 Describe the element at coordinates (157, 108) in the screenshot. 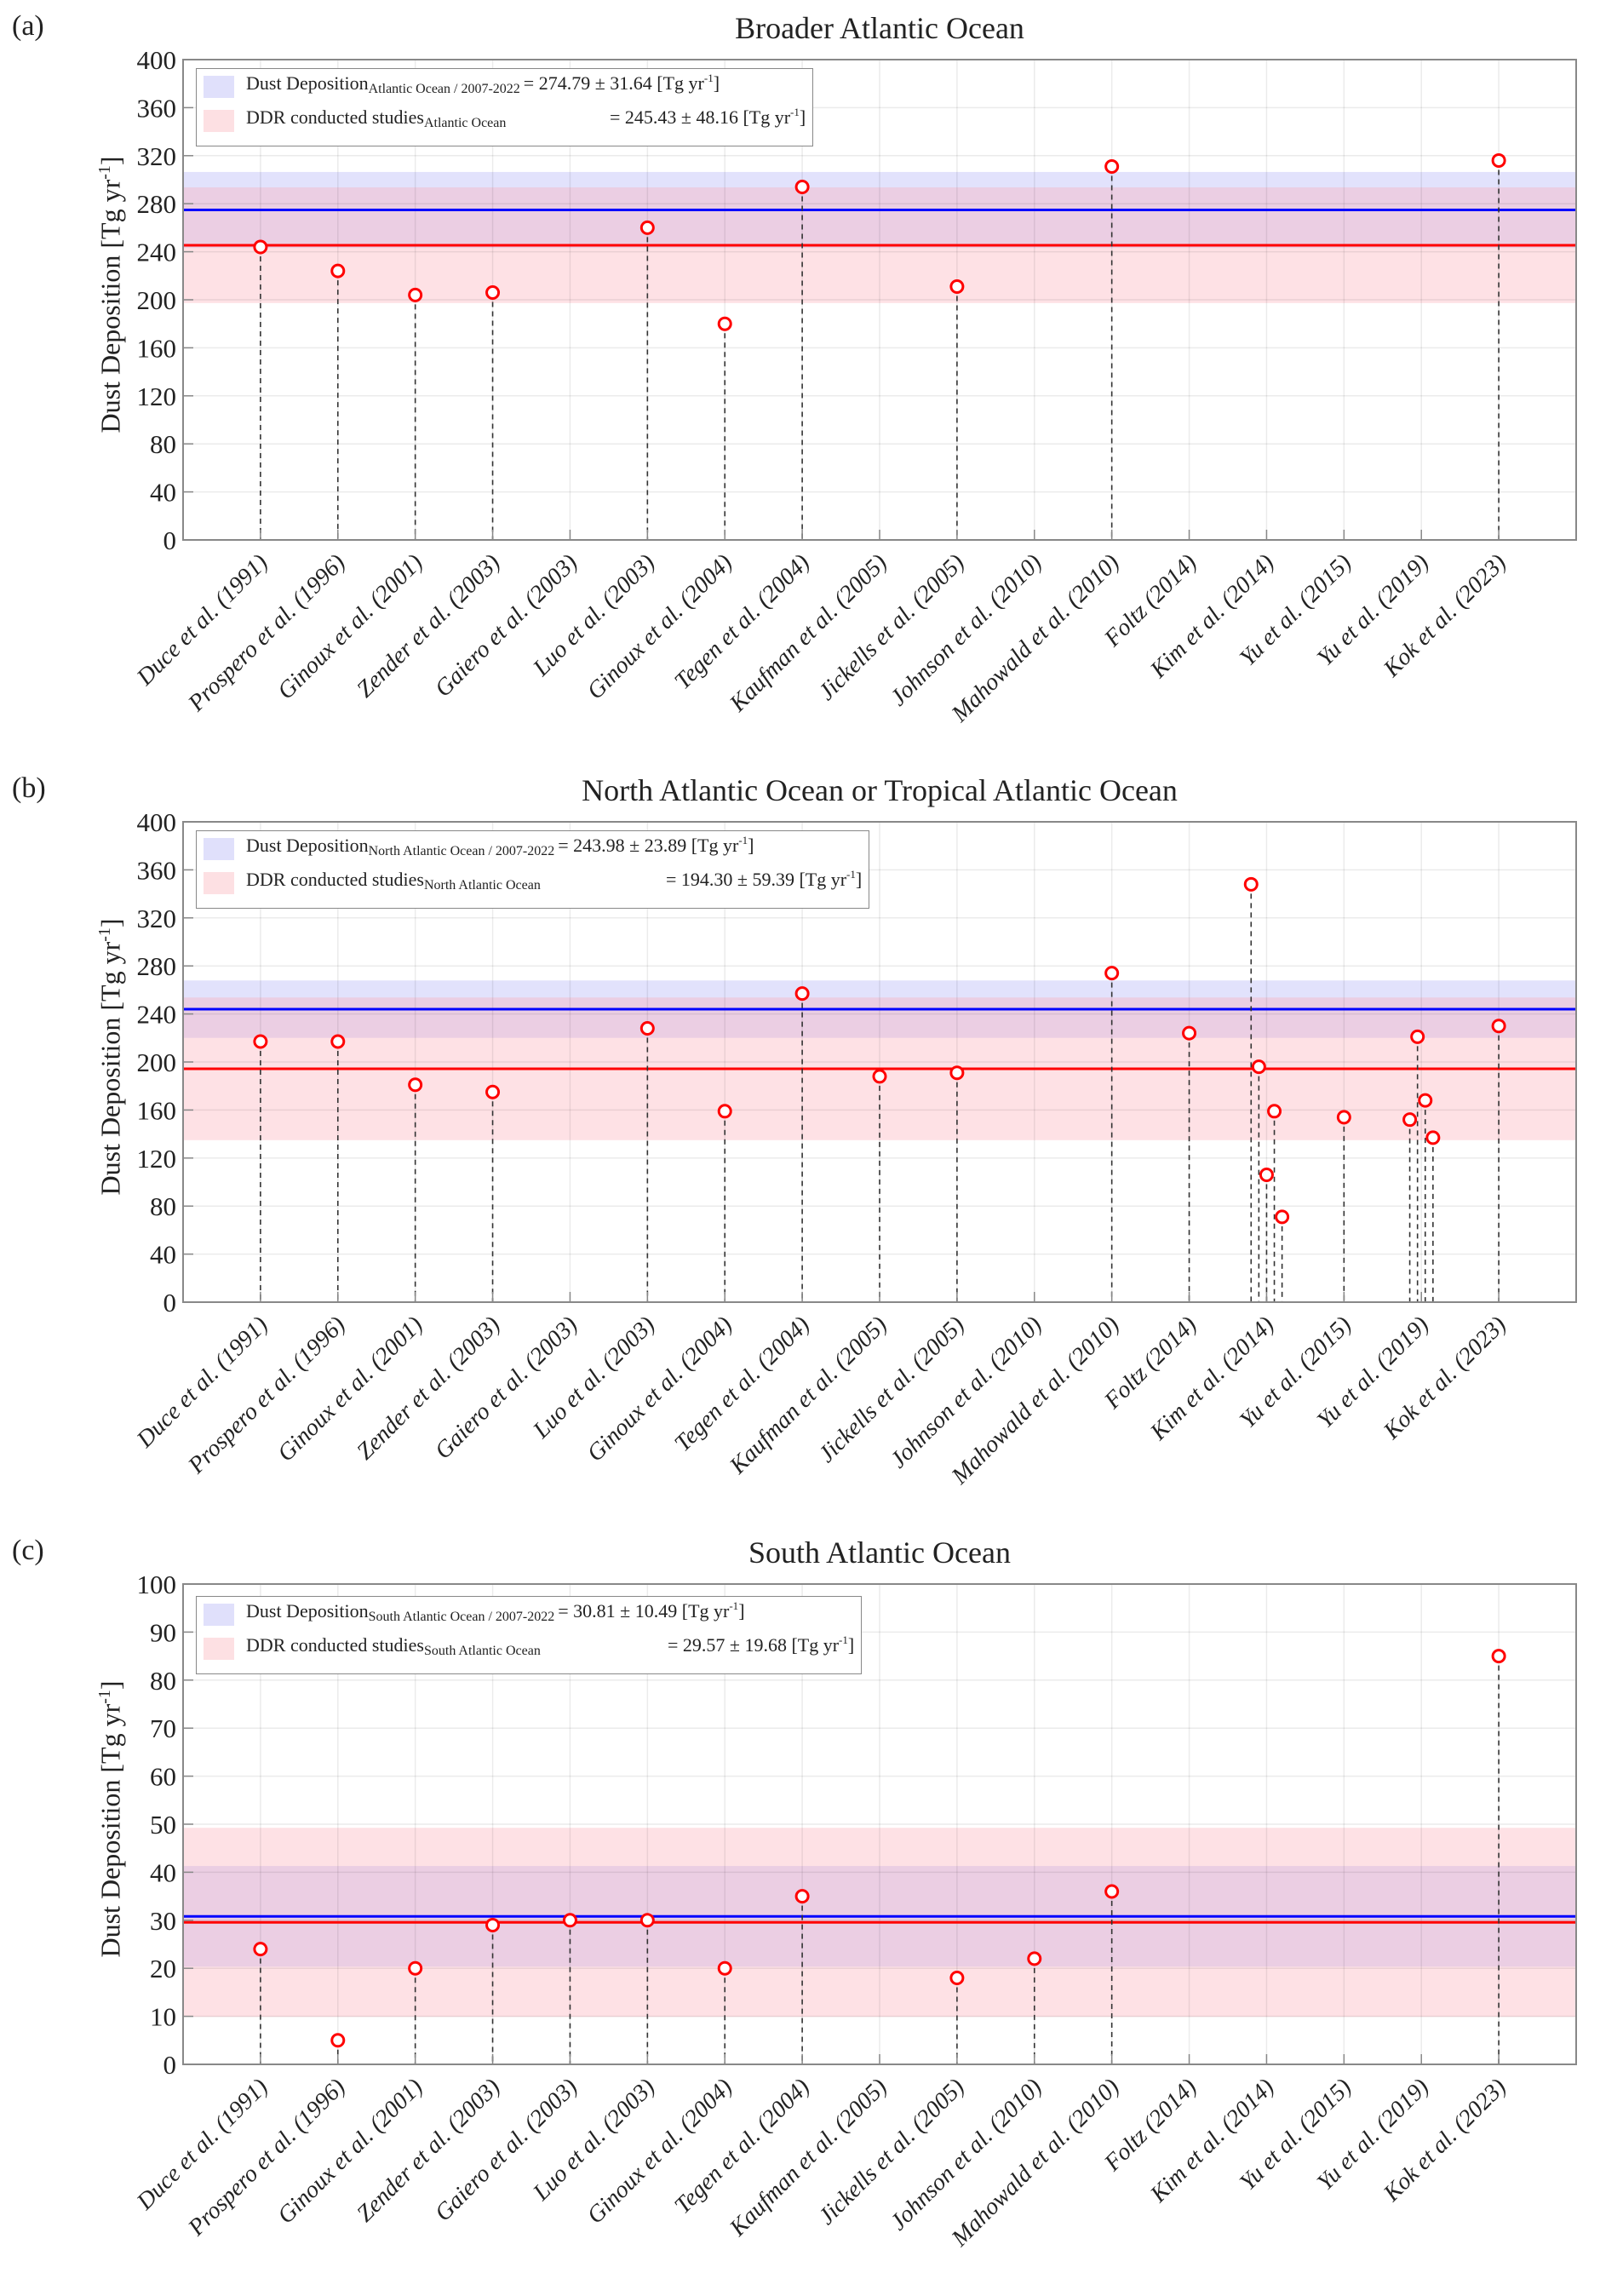

I see `y-tick-label: 360` at that location.